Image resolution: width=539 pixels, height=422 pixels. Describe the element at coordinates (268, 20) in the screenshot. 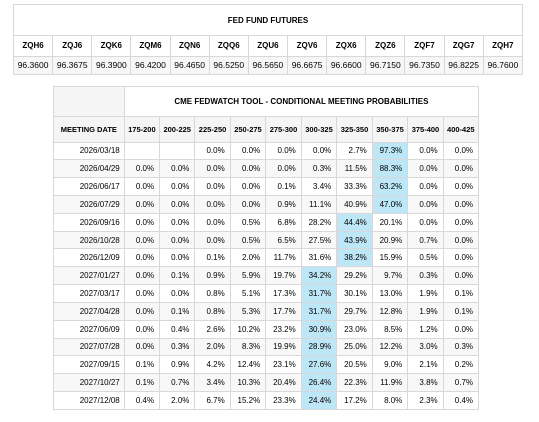

I see `futures-title: FED FUND FUTURES` at that location.